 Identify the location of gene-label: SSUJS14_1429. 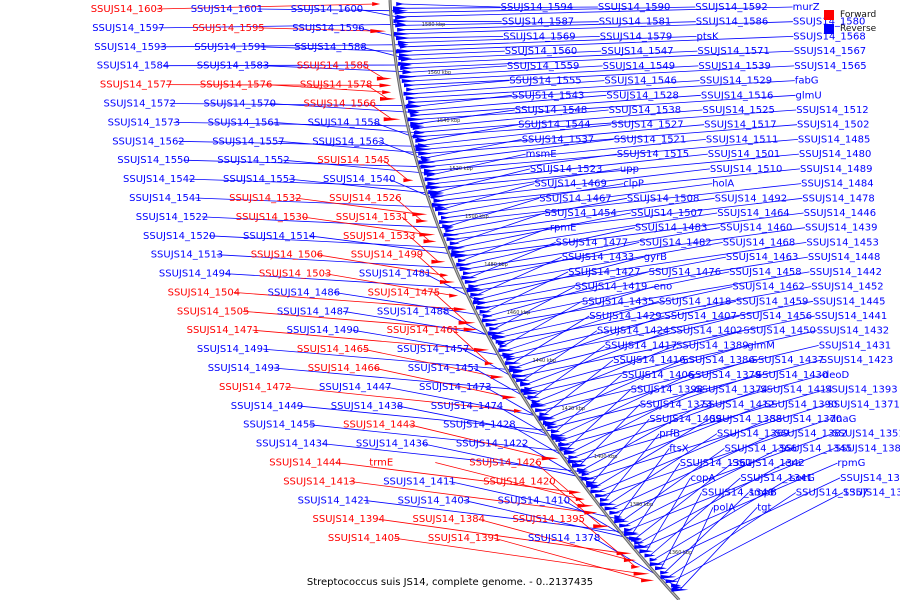
(625, 316).